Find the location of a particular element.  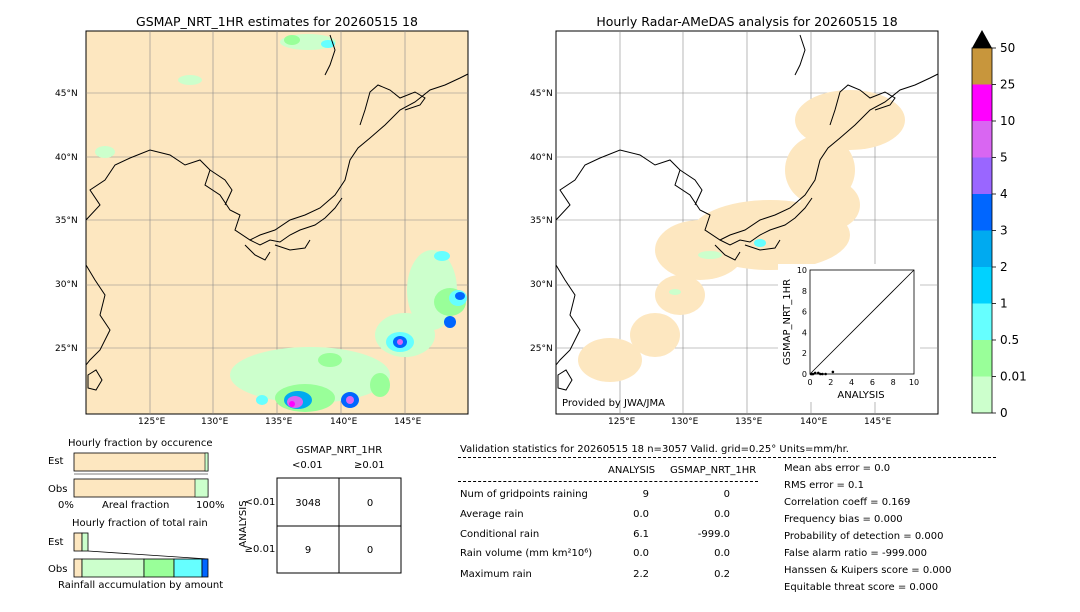

scatter-points is located at coordinates (822, 373).